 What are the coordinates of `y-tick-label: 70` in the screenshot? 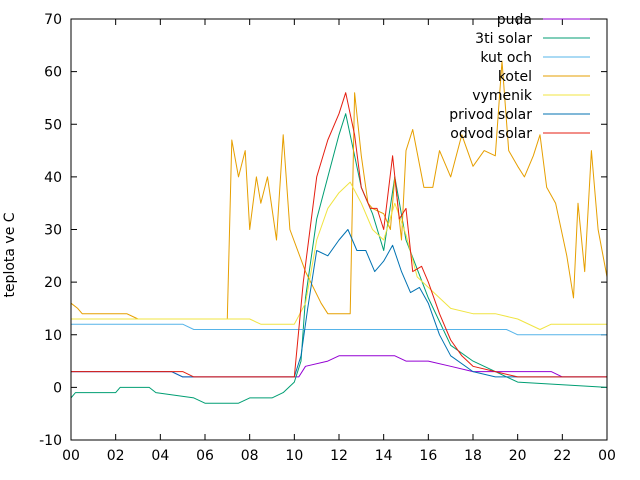 It's located at (53, 20).